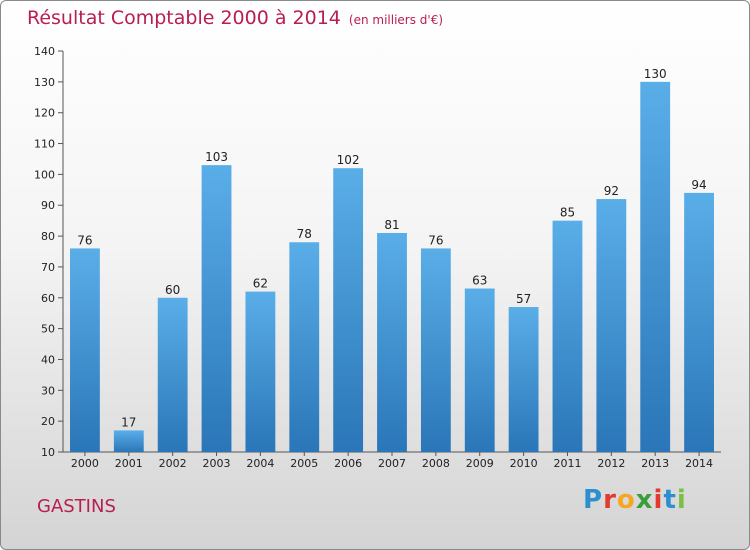 The image size is (750, 550). Describe the element at coordinates (44, 51) in the screenshot. I see `y-tick-label: 140` at that location.